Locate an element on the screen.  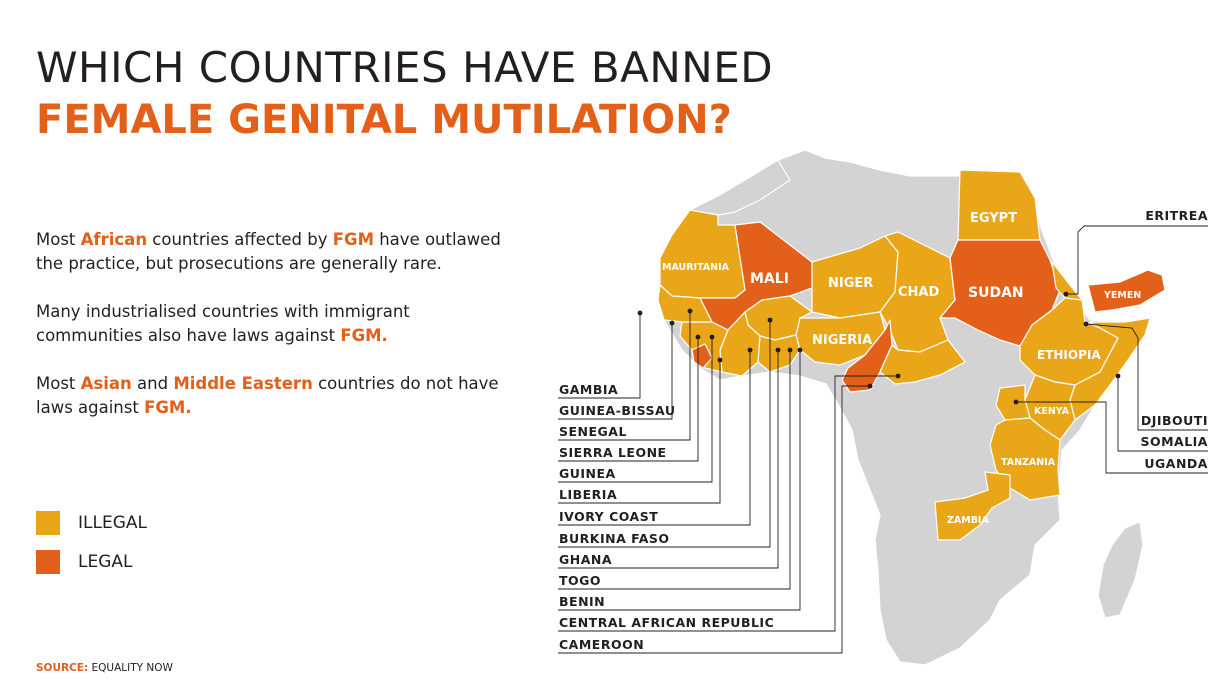
legend-item-illegal: ILLEGAL is located at coordinates (91, 523).